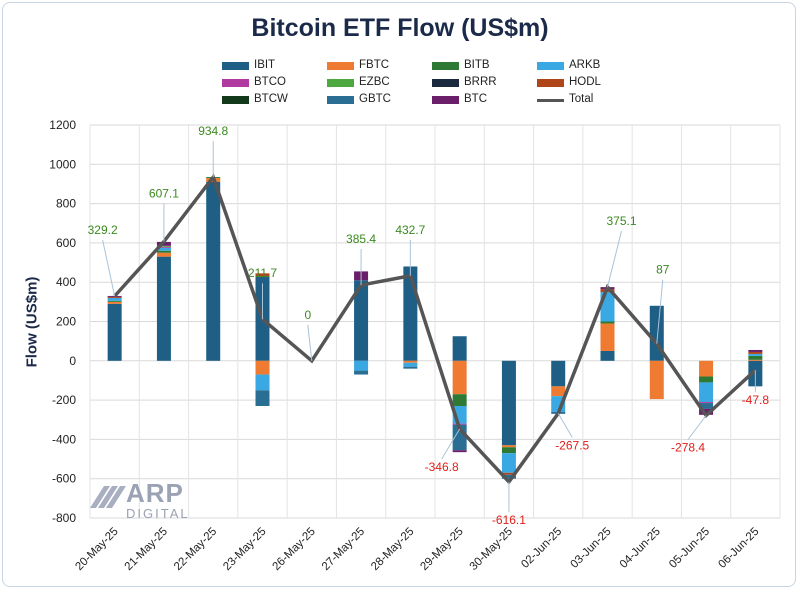  Describe the element at coordinates (66, 322) in the screenshot. I see `y-tick-label: 200` at that location.